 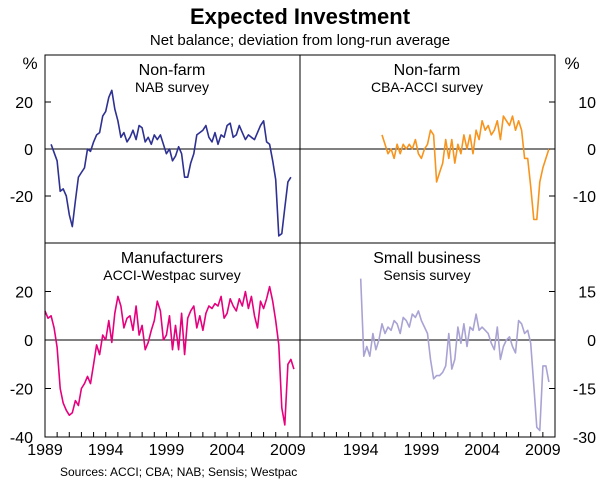 What do you see at coordinates (172, 258) in the screenshot?
I see `panel-title-acci: Manufacturers` at bounding box center [172, 258].